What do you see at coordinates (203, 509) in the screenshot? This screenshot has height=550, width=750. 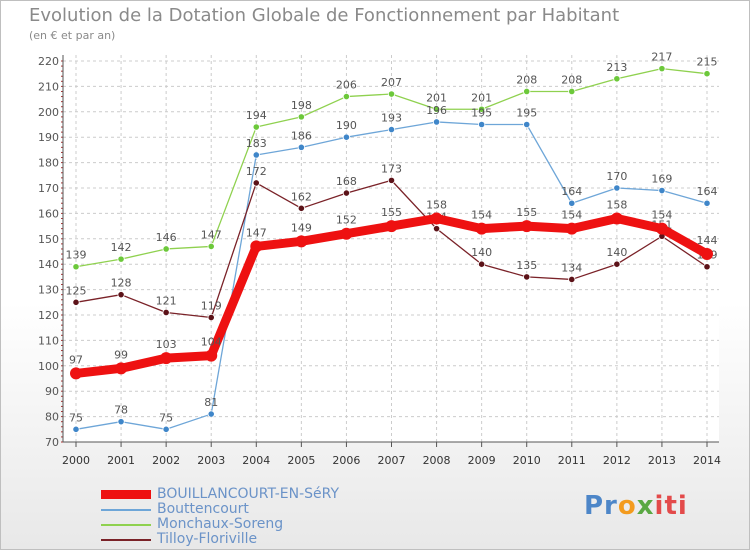 I see `legend-label: Bouttencourt` at bounding box center [203, 509].